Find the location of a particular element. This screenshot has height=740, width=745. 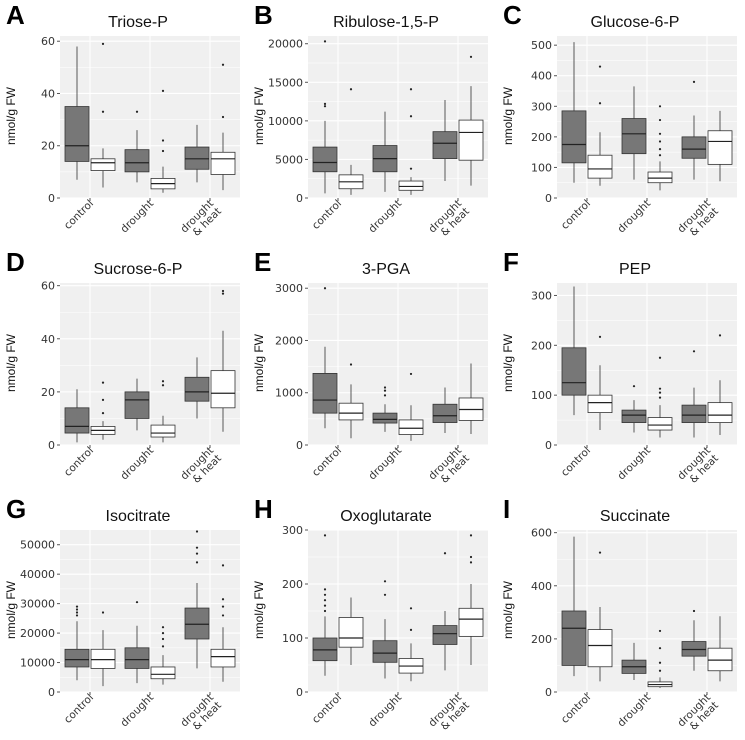

y-tick-label: 5000 is located at coordinates (289, 159).